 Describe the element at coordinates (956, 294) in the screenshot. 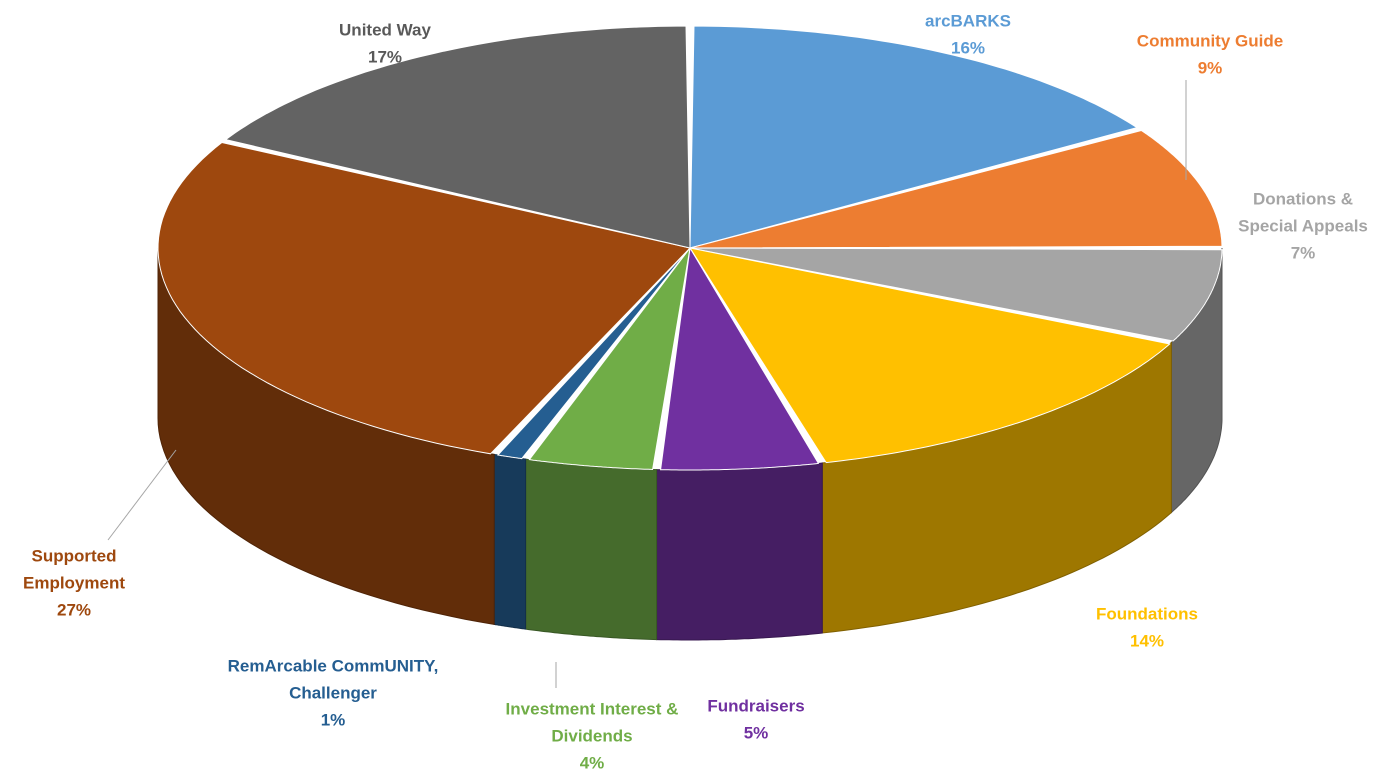

I see `slice-donations-special-appeals` at that location.